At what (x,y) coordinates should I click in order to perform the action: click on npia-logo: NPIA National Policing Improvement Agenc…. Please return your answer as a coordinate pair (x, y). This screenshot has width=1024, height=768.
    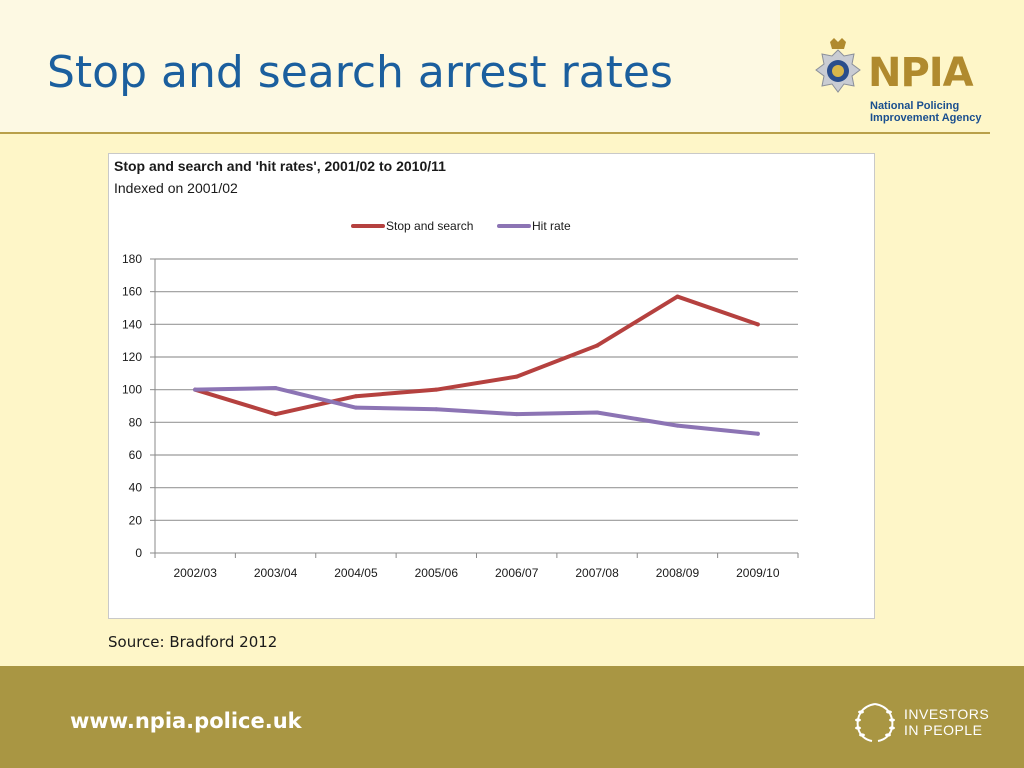
    Looking at the image, I should click on (904, 83).